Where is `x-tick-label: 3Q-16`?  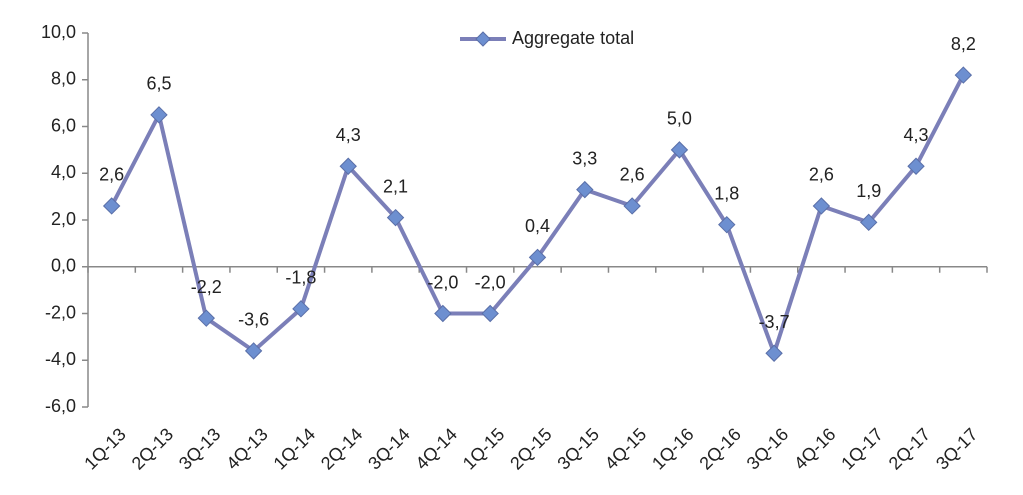
x-tick-label: 3Q-16 is located at coordinates (768, 449).